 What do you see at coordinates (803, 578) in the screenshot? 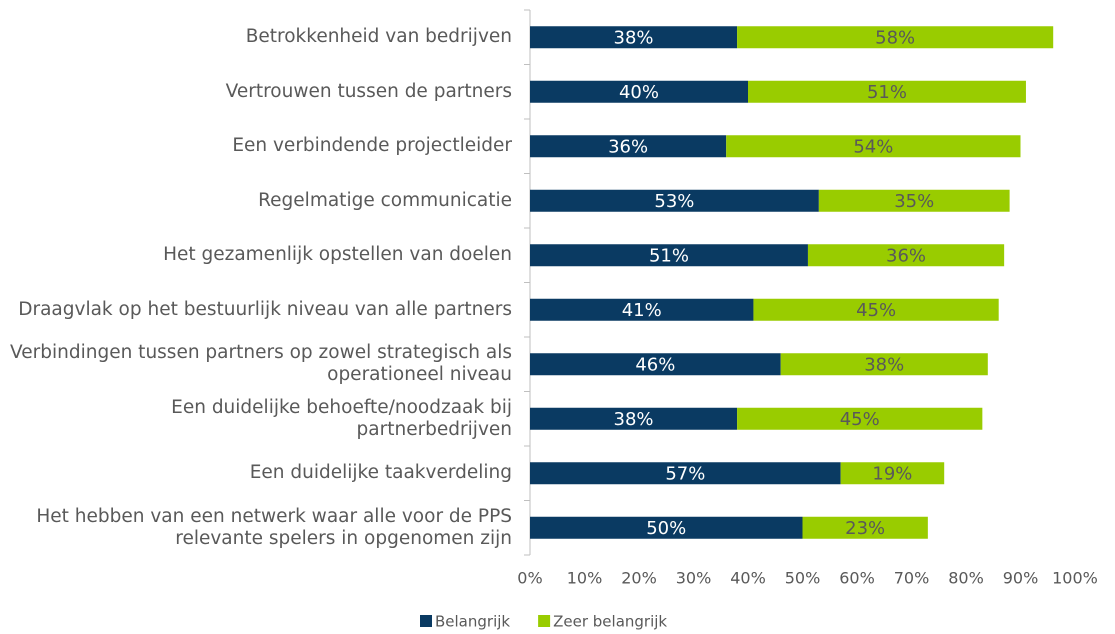
I see `x-tick-label: 50%` at bounding box center [803, 578].